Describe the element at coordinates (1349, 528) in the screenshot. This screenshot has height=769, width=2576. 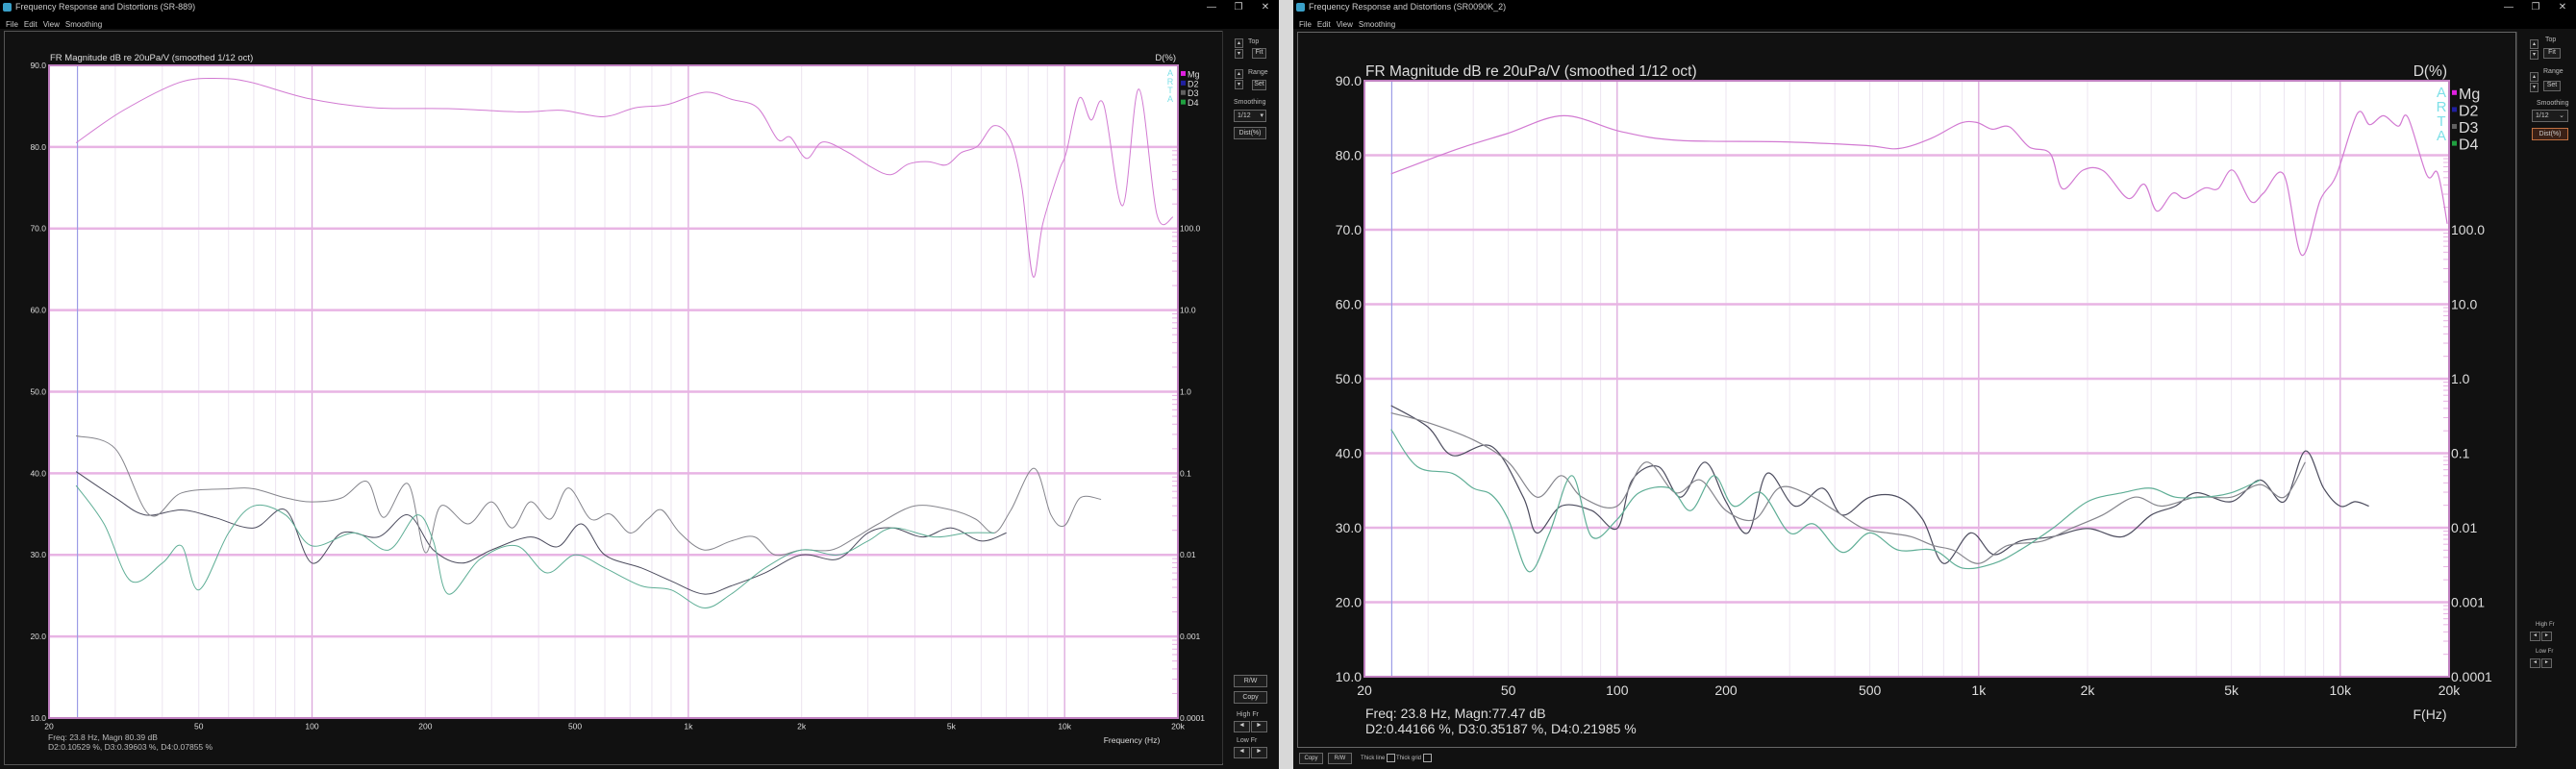
I see `y-tick-label: 30.0` at that location.